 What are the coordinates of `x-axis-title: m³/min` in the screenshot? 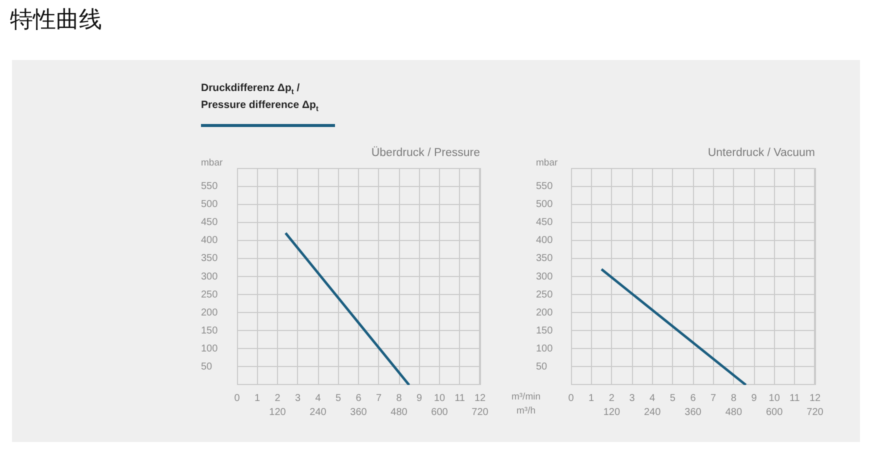 It's located at (526, 396).